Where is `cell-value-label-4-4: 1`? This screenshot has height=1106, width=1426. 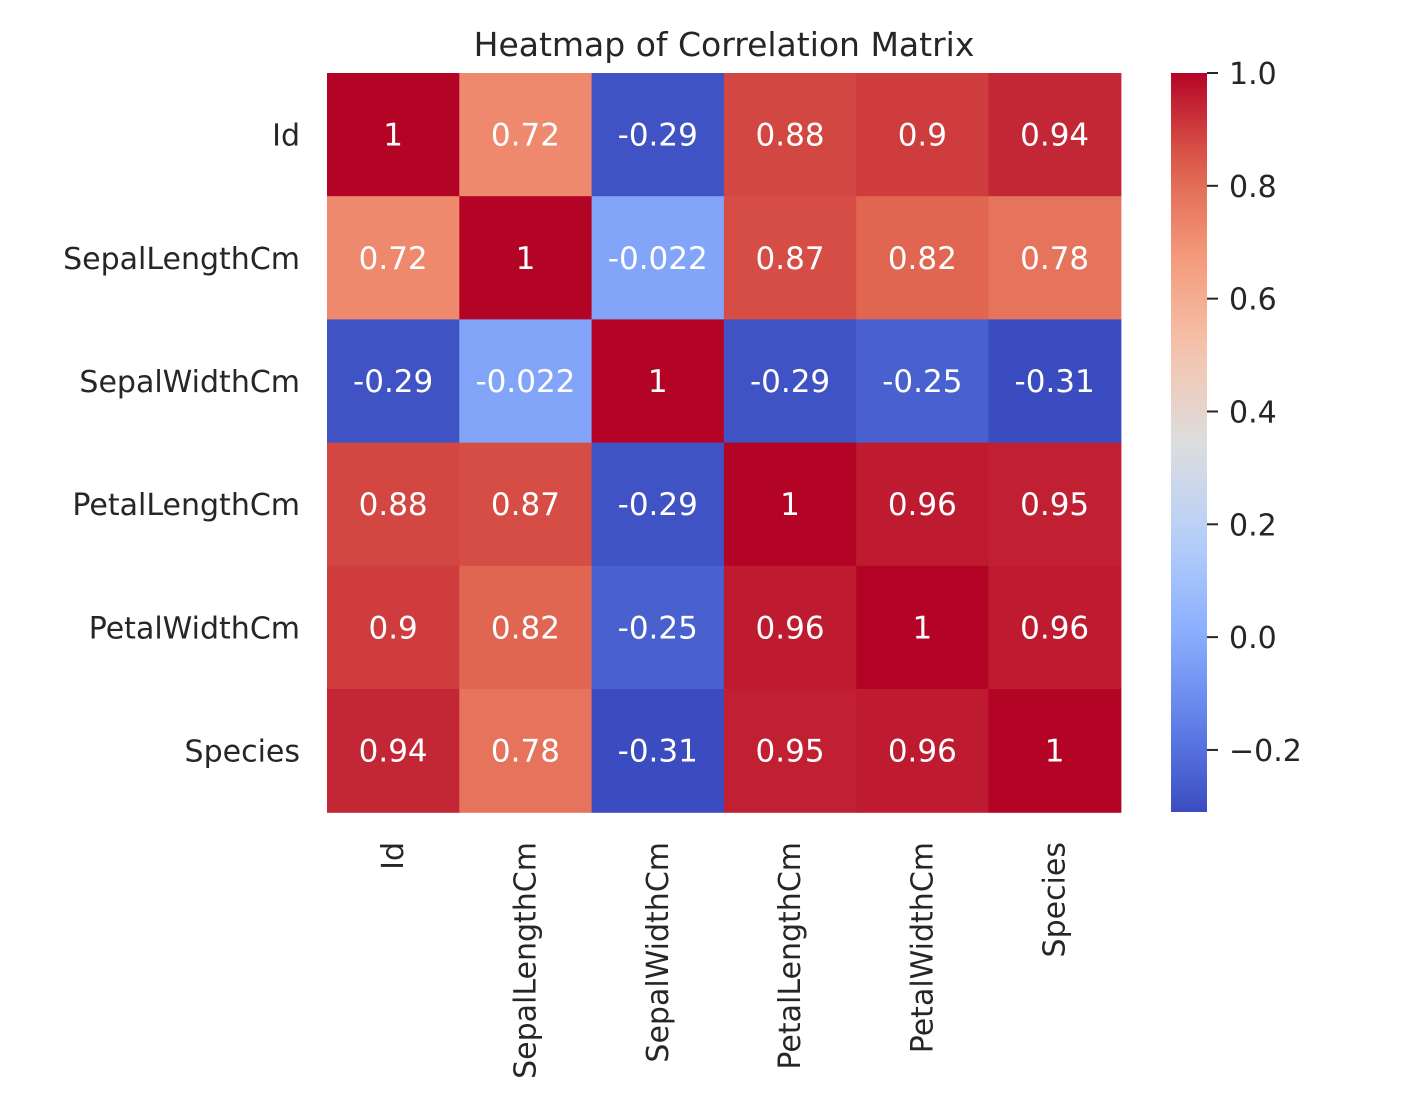
cell-value-label-4-4: 1 is located at coordinates (922, 628).